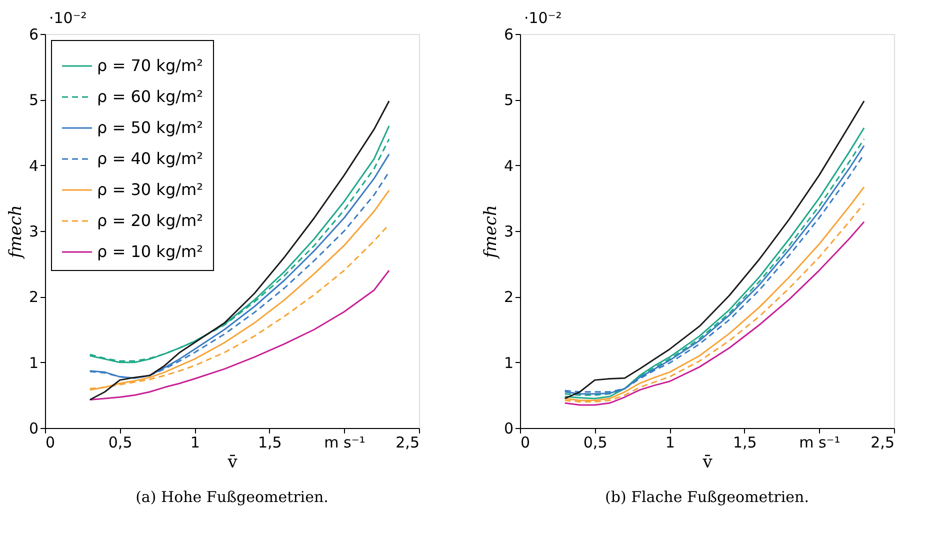  Describe the element at coordinates (150, 96) in the screenshot. I see `legend-label: ρ = 60 kg/m²` at that location.